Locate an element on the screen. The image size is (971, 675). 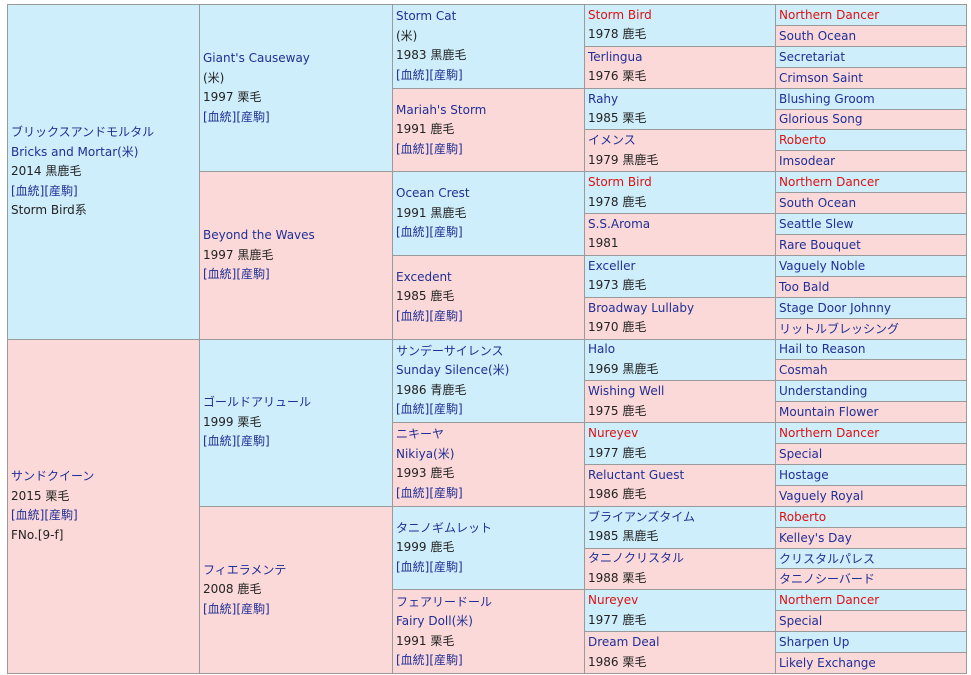
gen2-dam-sire-name: ゴールドアリュール is located at coordinates (257, 402).